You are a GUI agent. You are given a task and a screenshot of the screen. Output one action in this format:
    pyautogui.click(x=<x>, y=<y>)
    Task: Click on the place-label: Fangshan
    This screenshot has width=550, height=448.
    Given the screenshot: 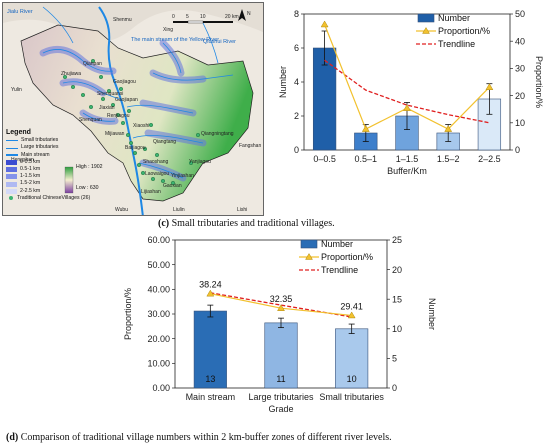 What is the action you would take?
    pyautogui.click(x=250, y=146)
    